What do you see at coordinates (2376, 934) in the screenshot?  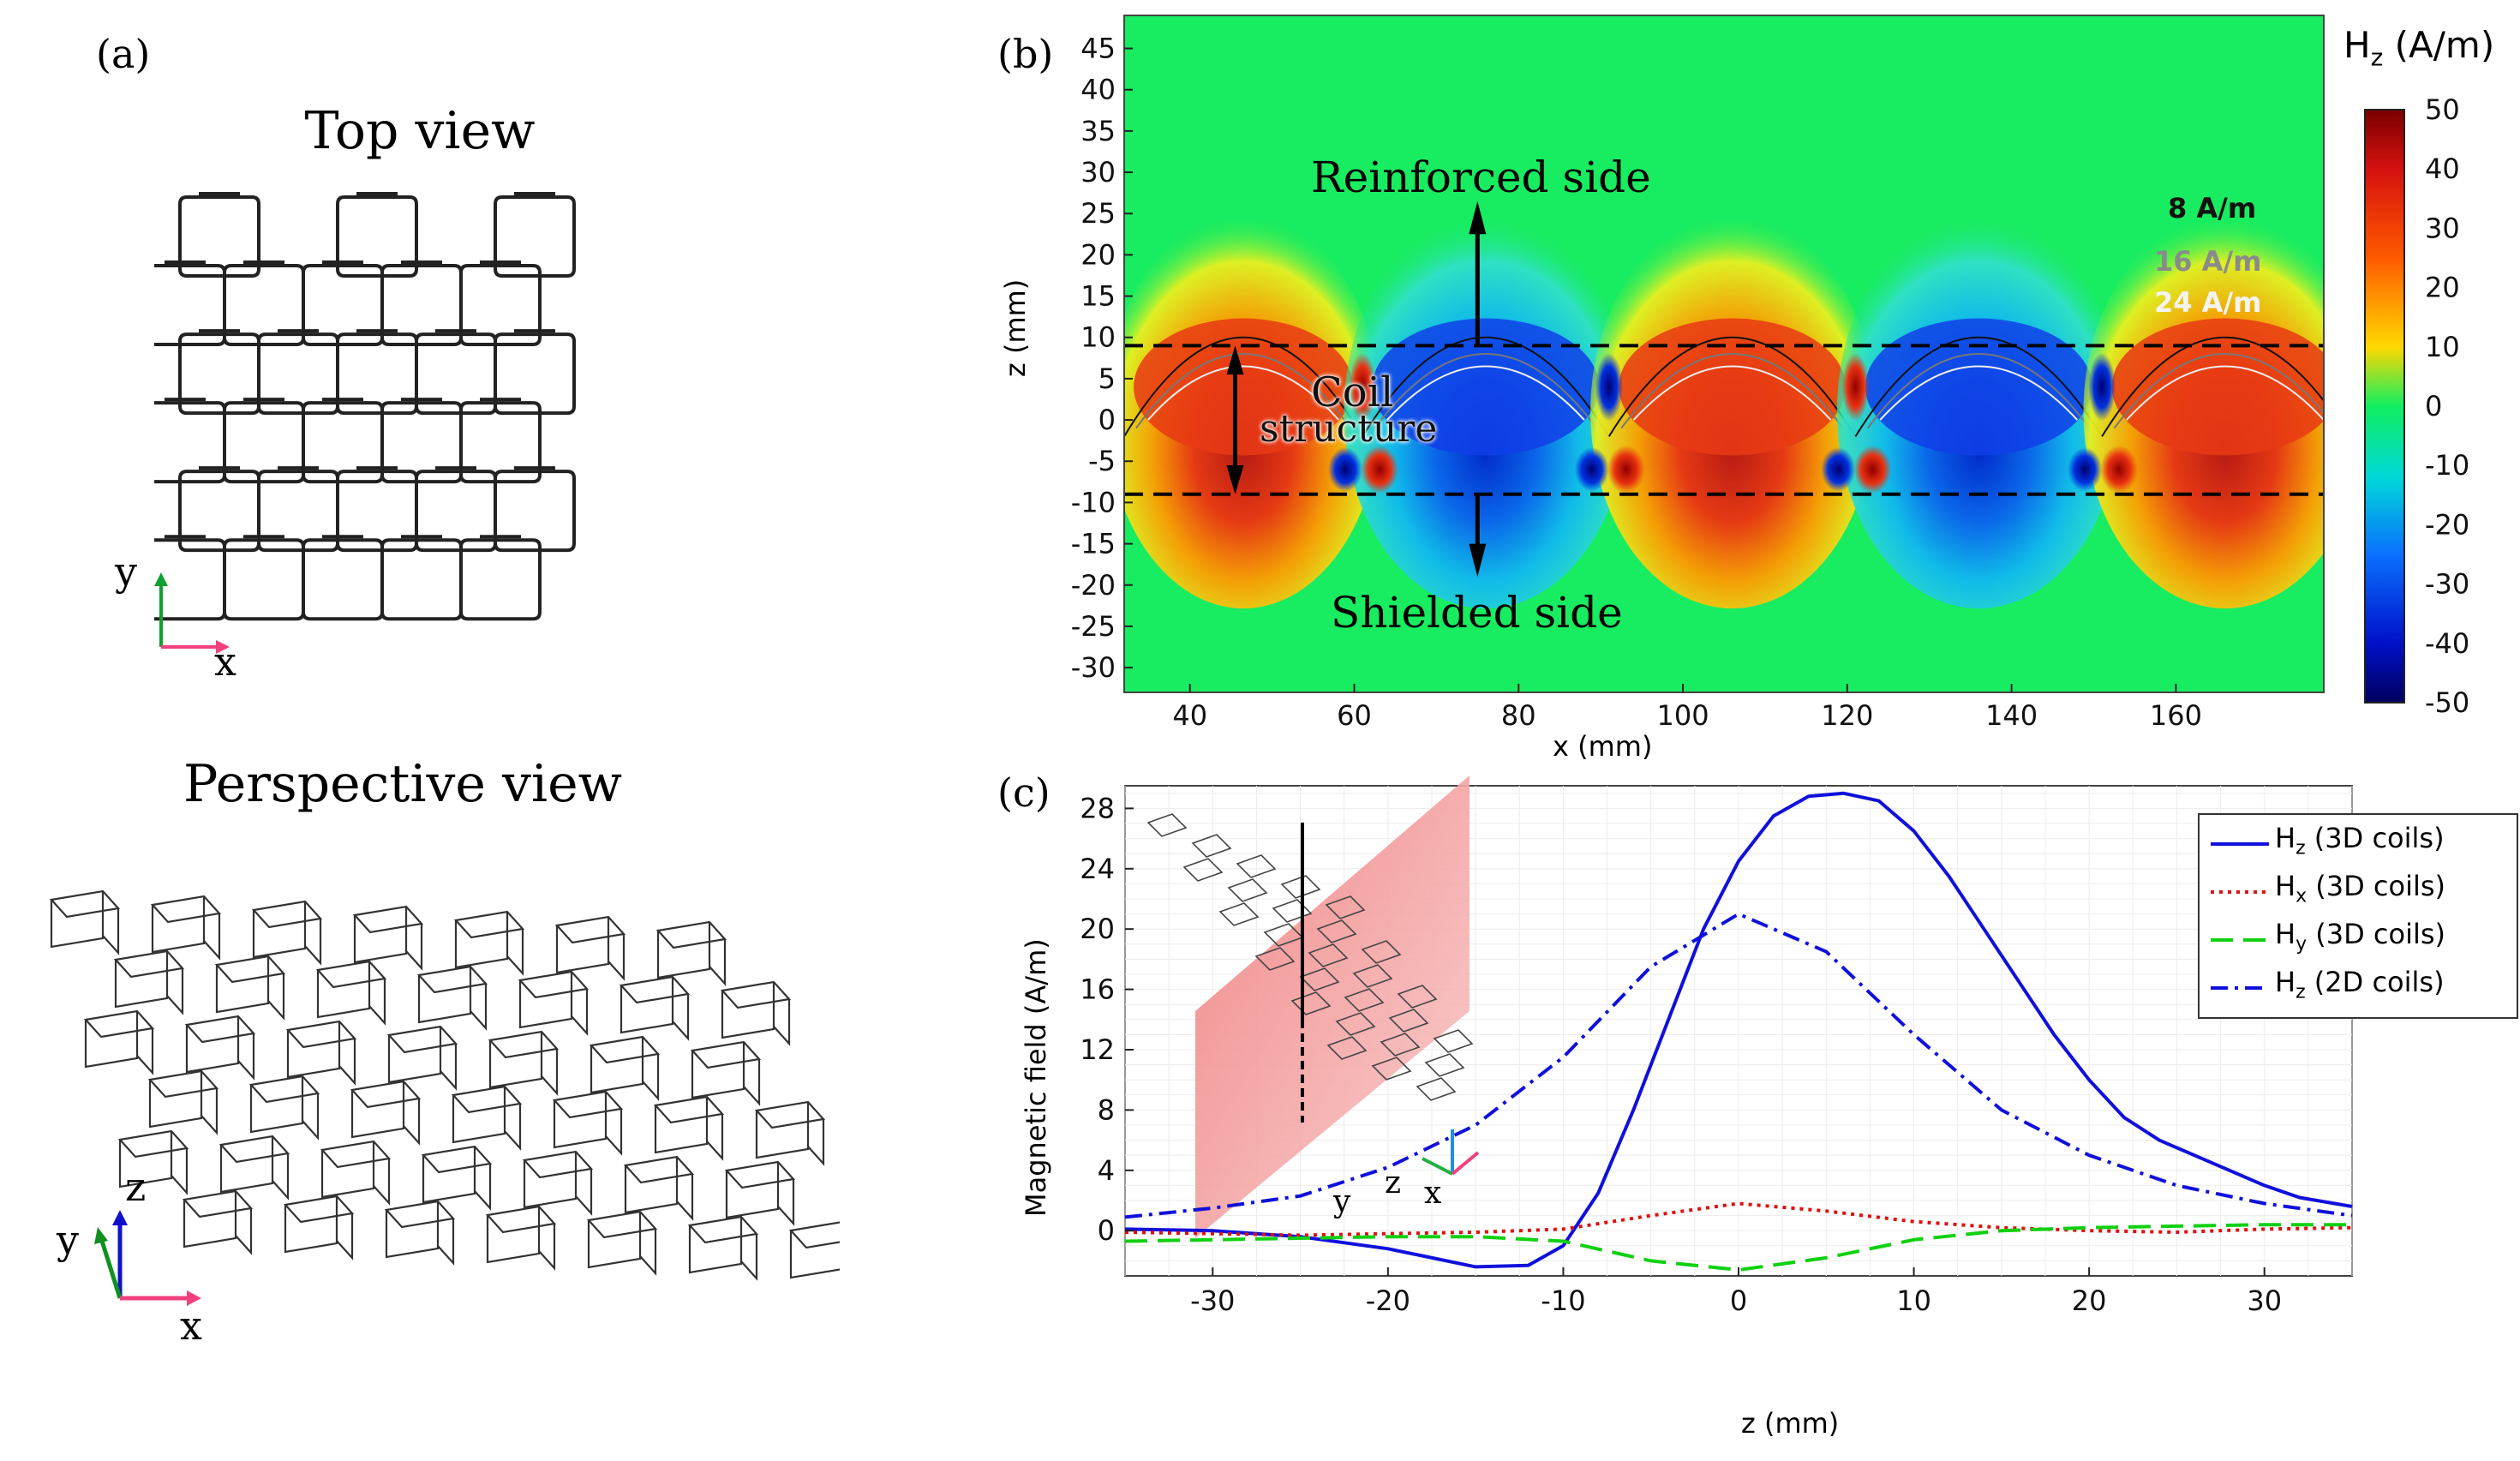 I see `legend-hy-3d-rest: (3D coils)` at bounding box center [2376, 934].